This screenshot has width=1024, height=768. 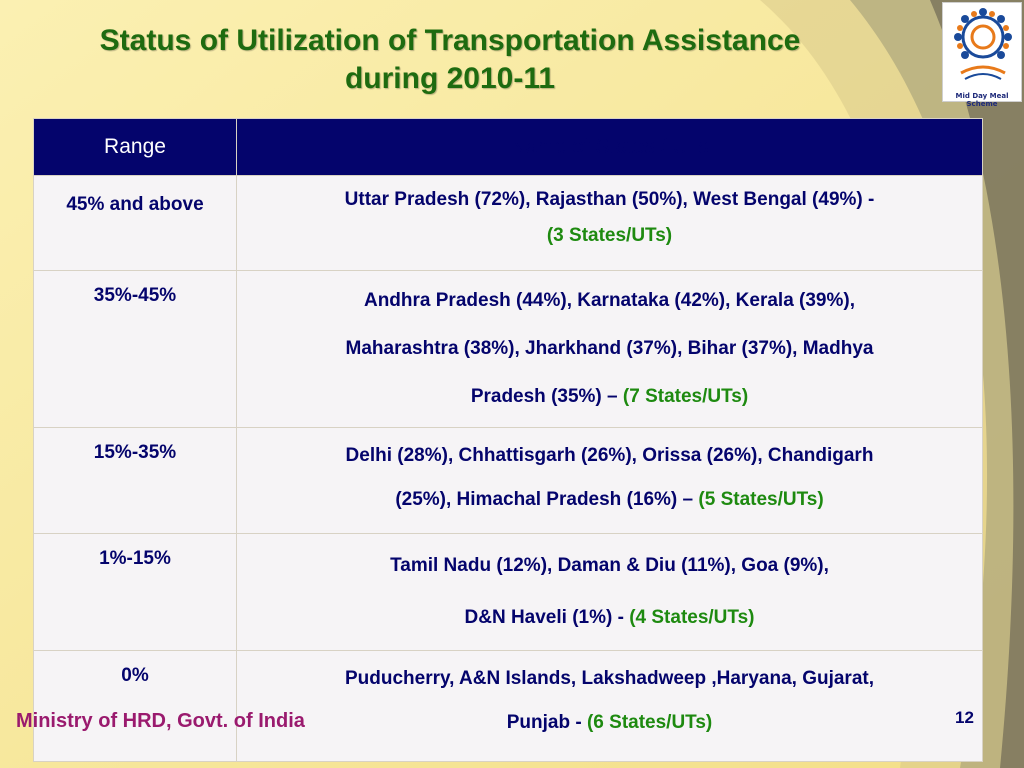 What do you see at coordinates (135, 223) in the screenshot?
I see `range-cell: 45% and above` at bounding box center [135, 223].